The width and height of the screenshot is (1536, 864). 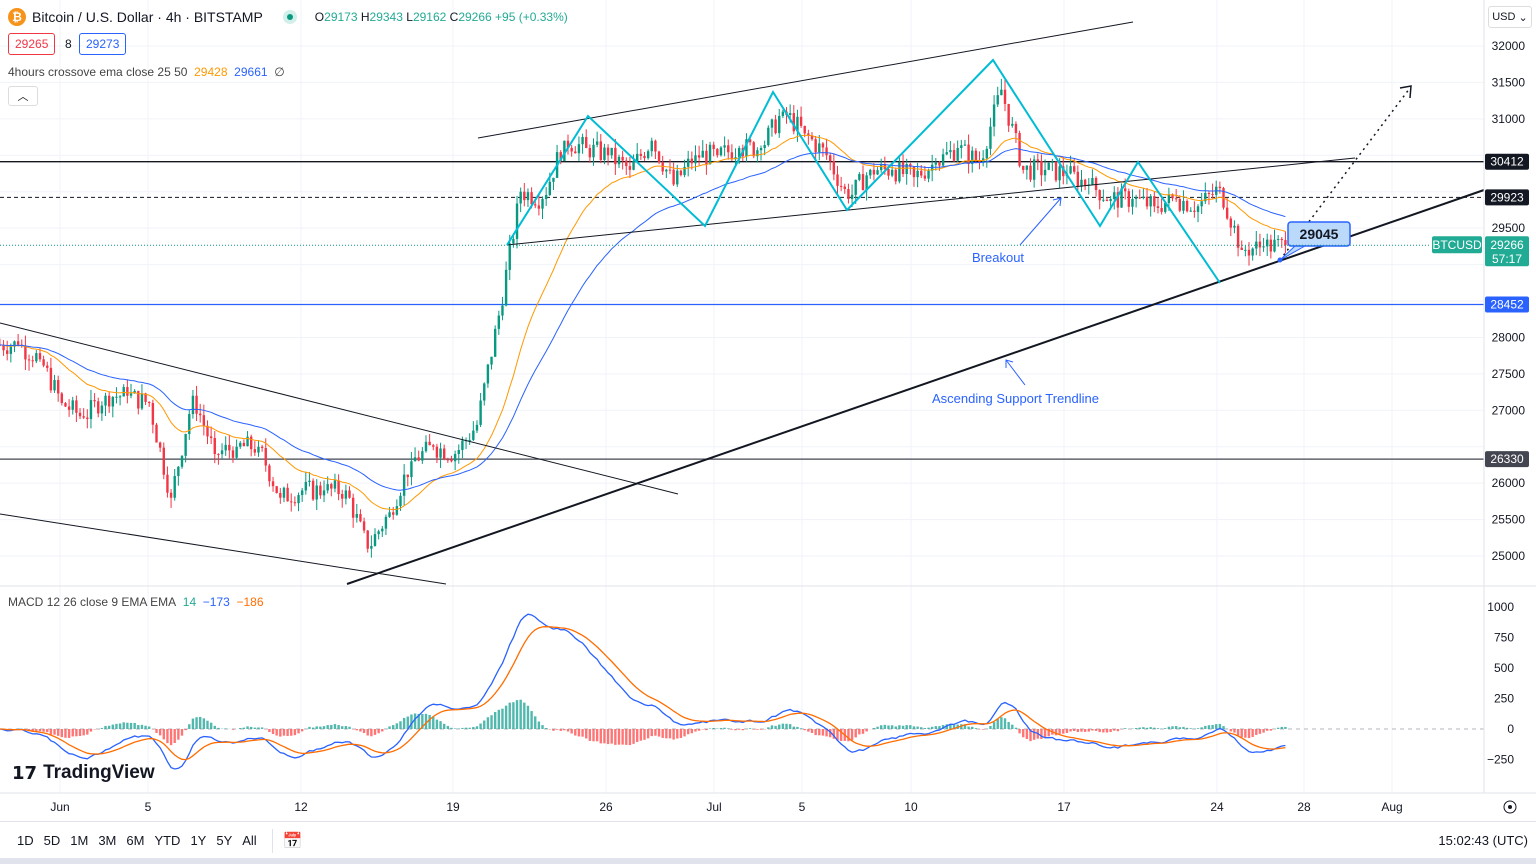 What do you see at coordinates (1504, 668) in the screenshot?
I see `macd-tick-label: 500` at bounding box center [1504, 668].